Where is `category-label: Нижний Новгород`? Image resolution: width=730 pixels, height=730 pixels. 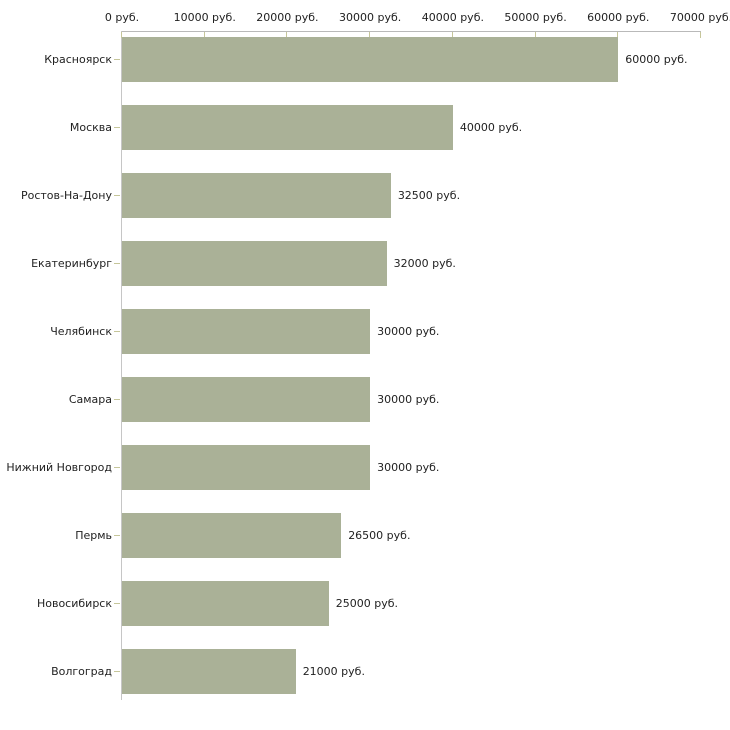 category-label: Нижний Новгород is located at coordinates (59, 467).